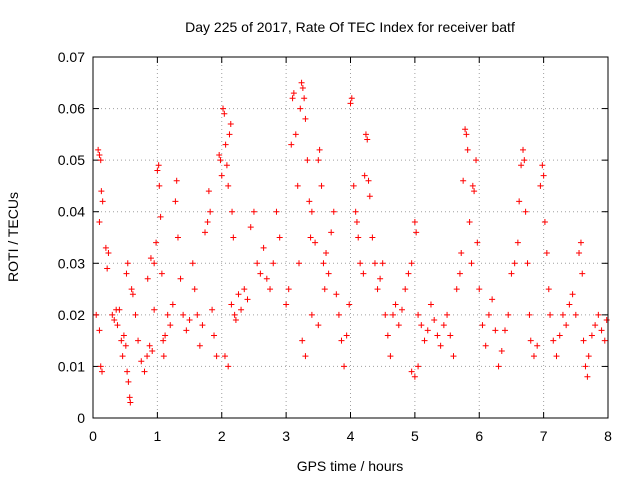 The image size is (640, 480). I want to click on x-tick-label: 1, so click(157, 436).